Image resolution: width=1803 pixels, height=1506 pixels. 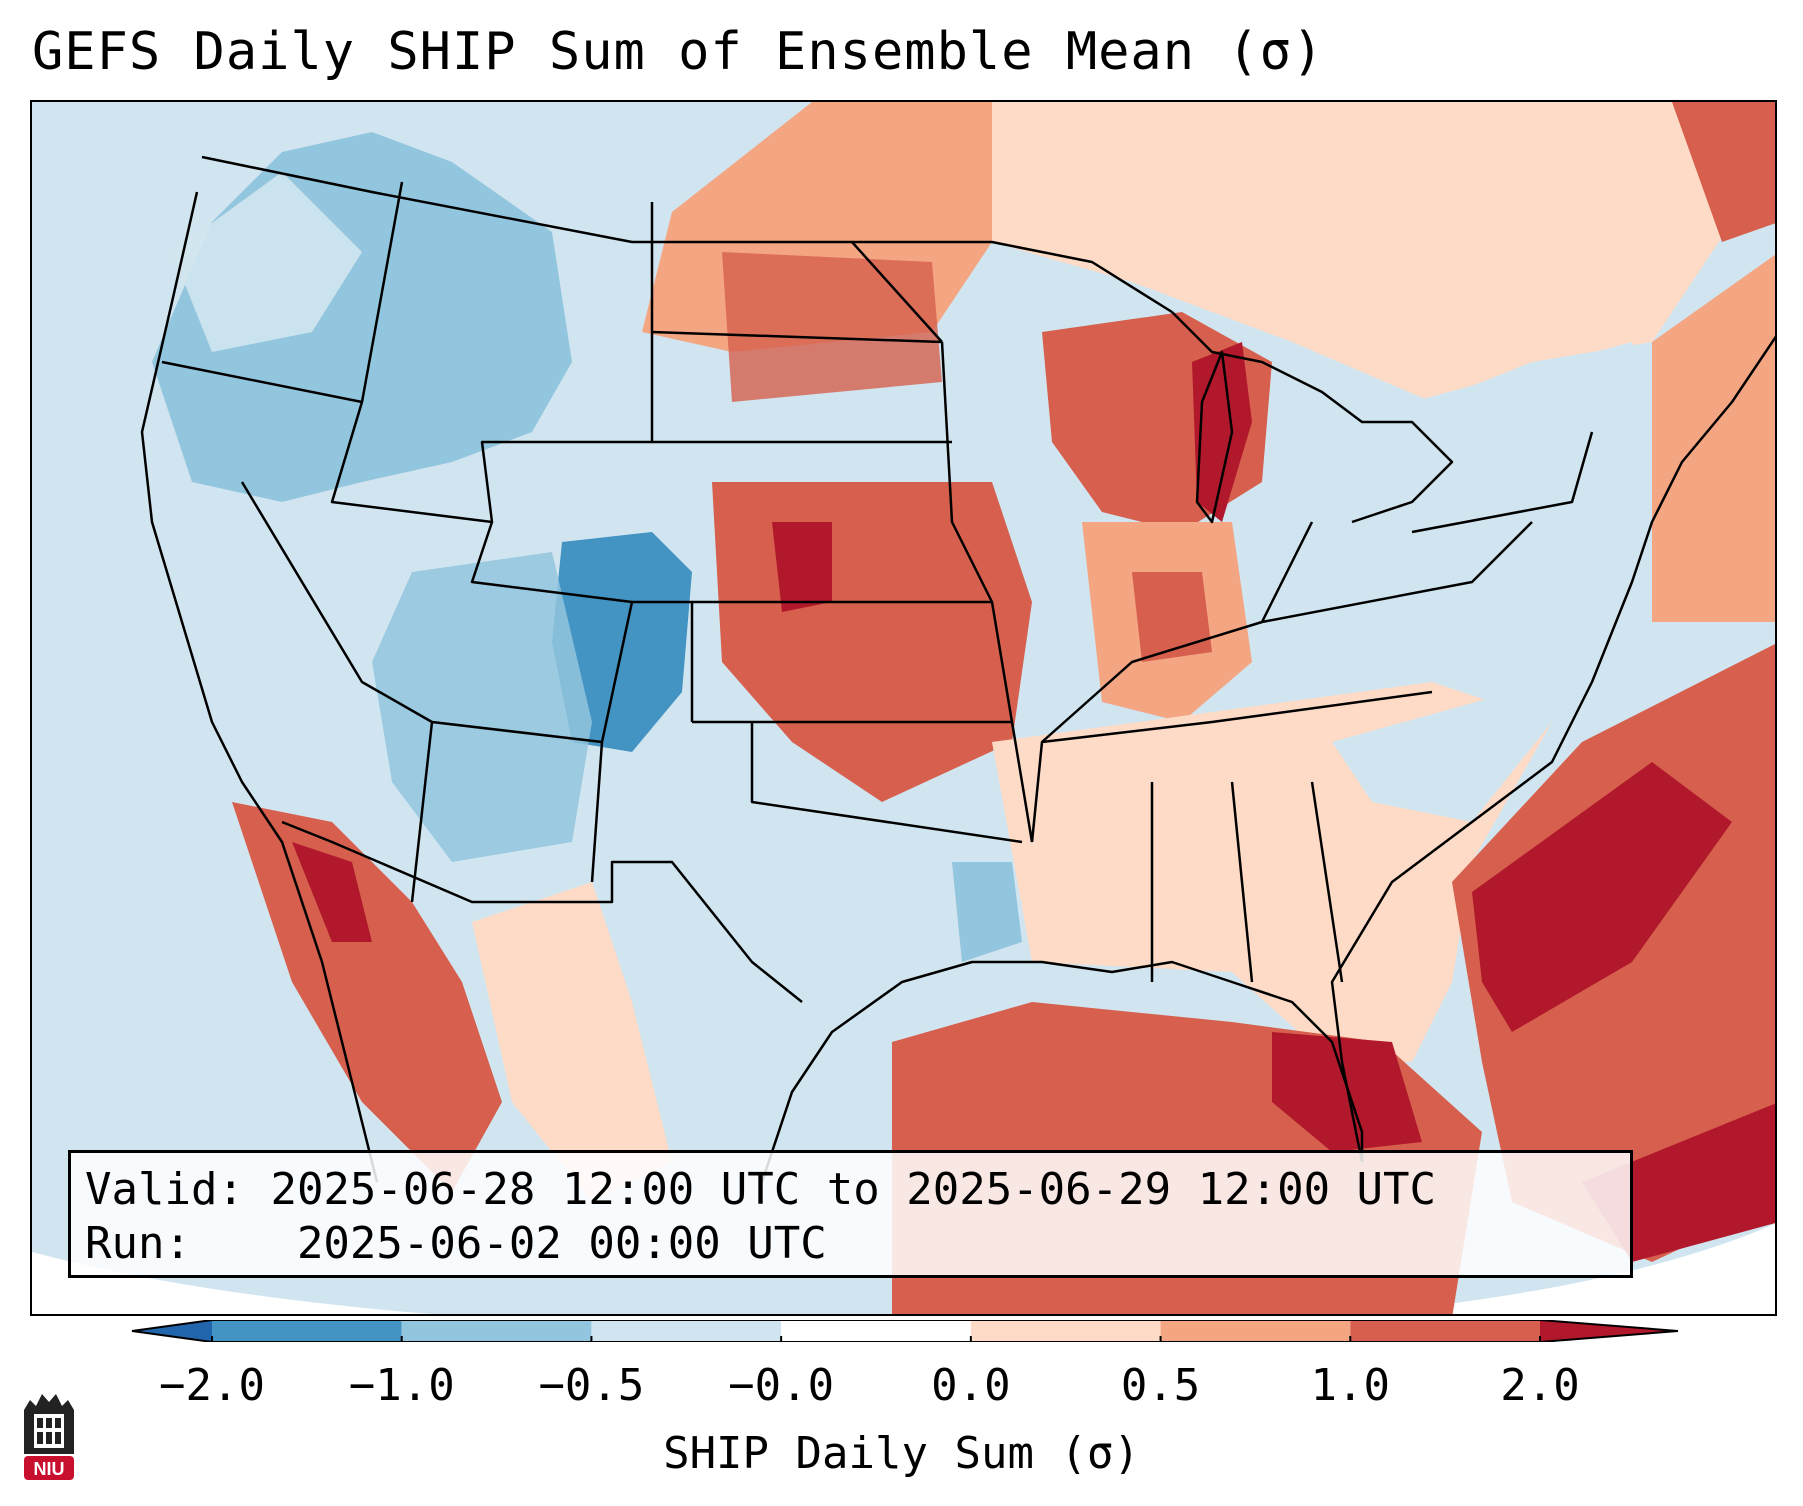 I want to click on tick-label: 0.5, so click(x=1160, y=1385).